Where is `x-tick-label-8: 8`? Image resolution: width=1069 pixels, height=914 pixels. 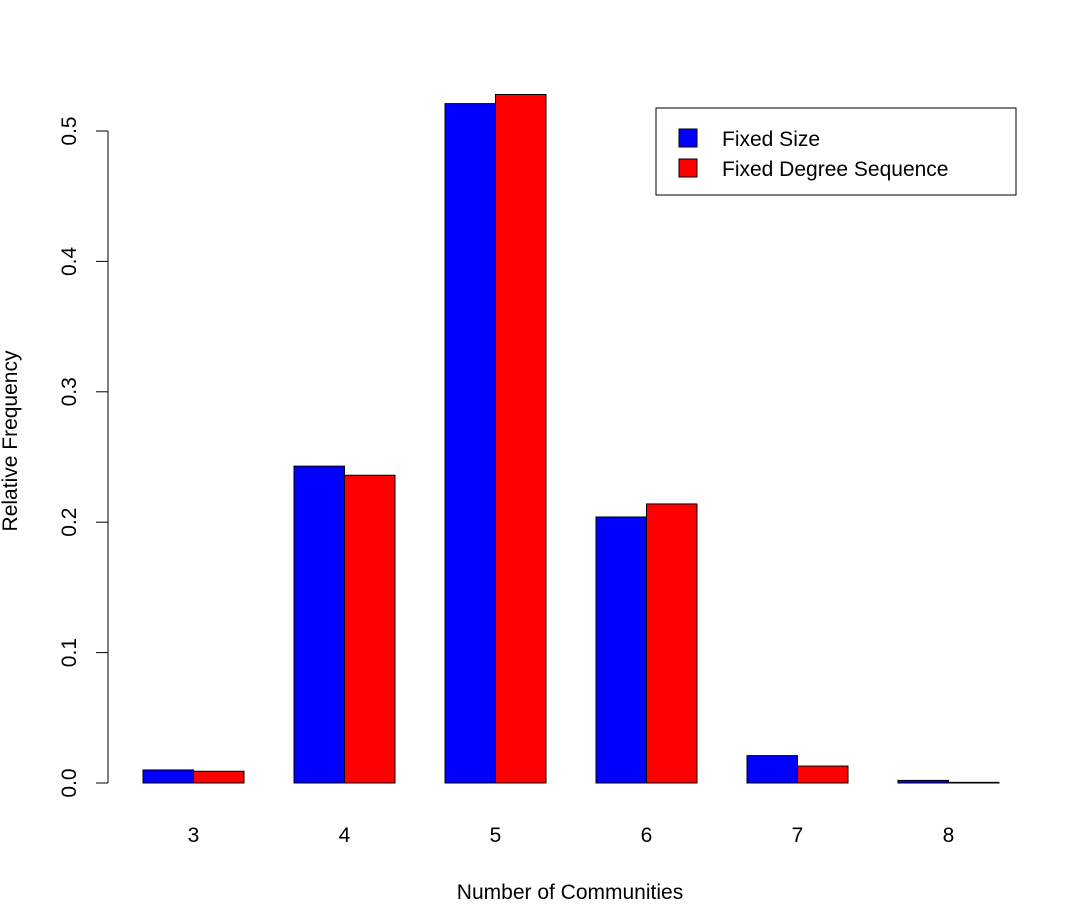
x-tick-label-8: 8 is located at coordinates (949, 835).